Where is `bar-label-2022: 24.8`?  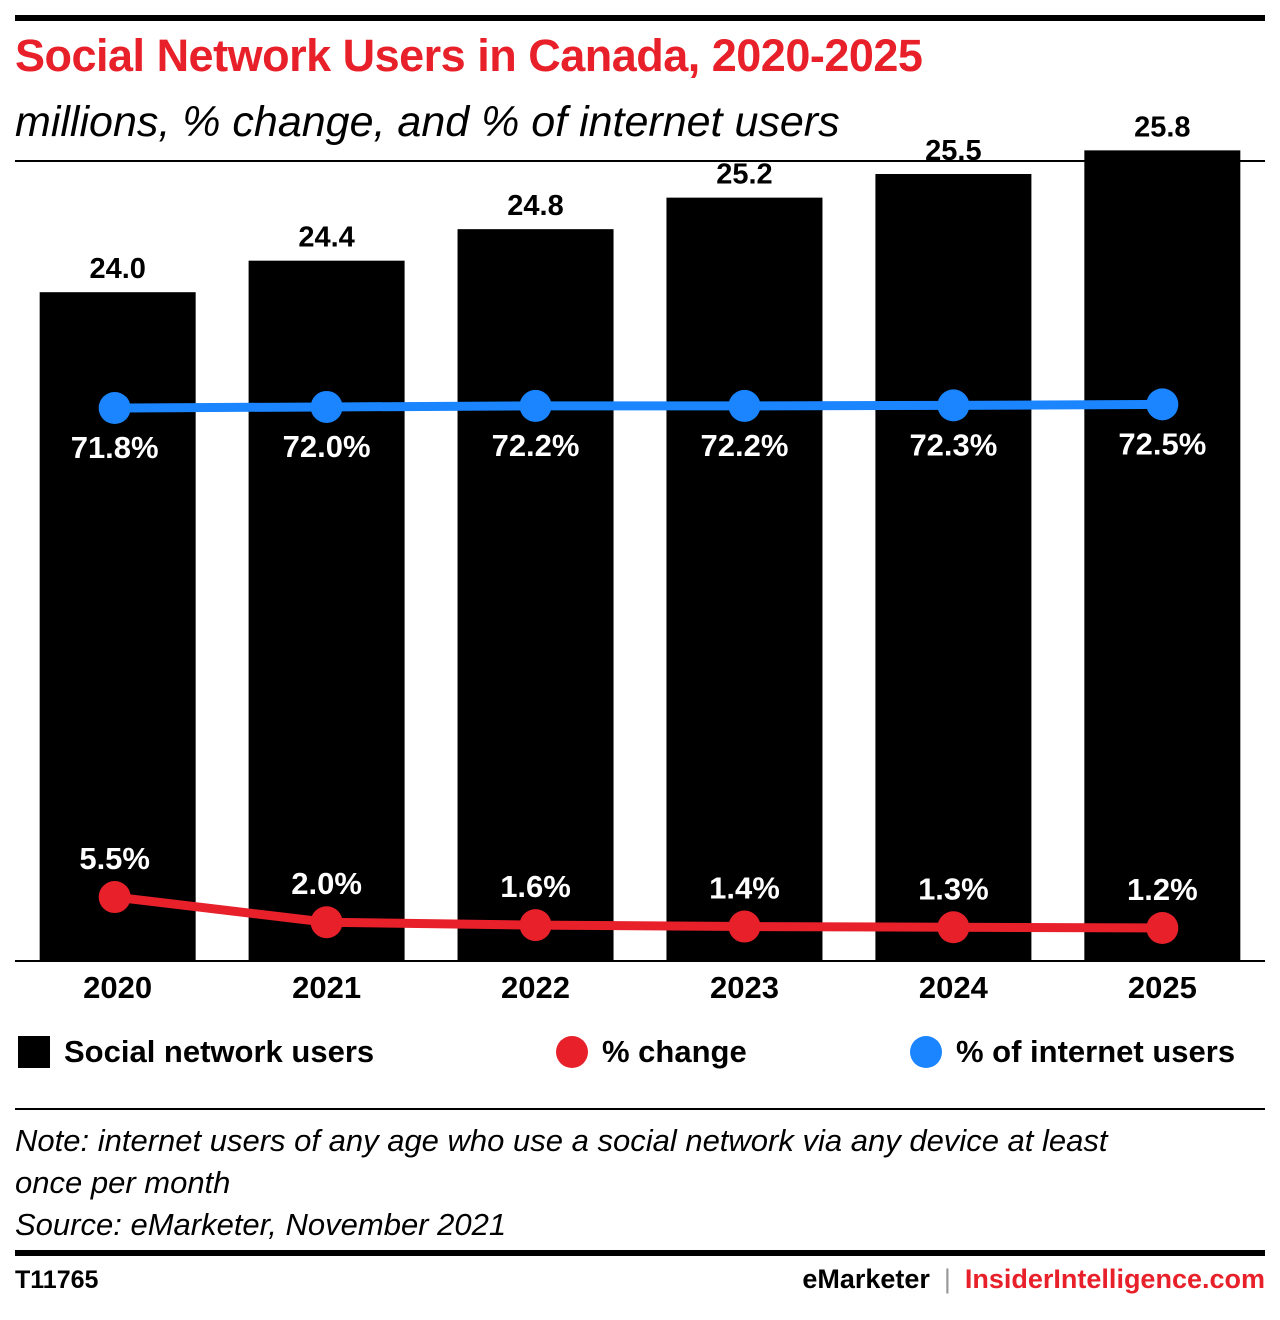 bar-label-2022: 24.8 is located at coordinates (535, 206).